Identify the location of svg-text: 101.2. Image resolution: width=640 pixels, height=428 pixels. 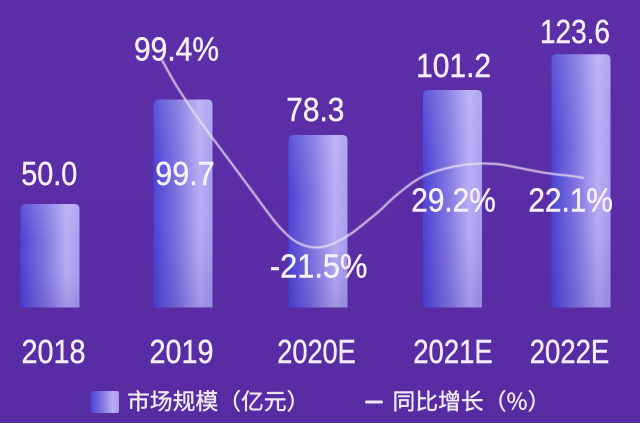
(453, 65).